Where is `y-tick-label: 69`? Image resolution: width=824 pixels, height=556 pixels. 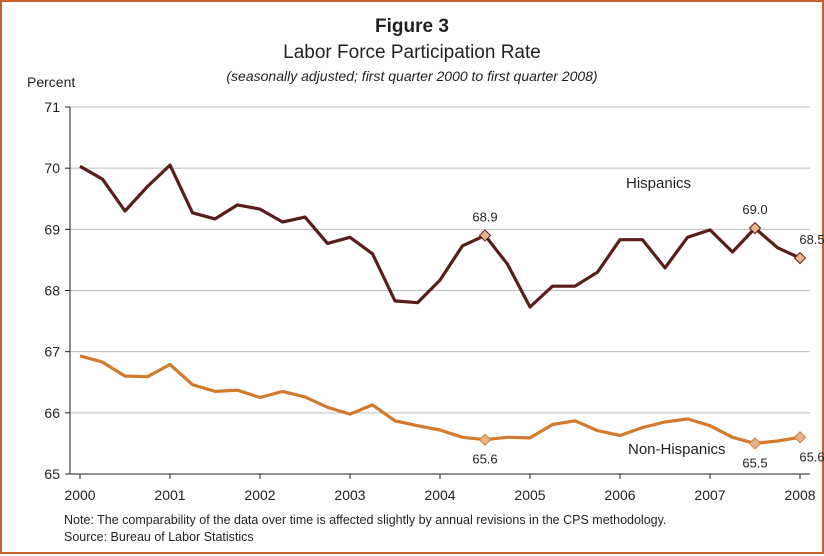 y-tick-label: 69 is located at coordinates (52, 229).